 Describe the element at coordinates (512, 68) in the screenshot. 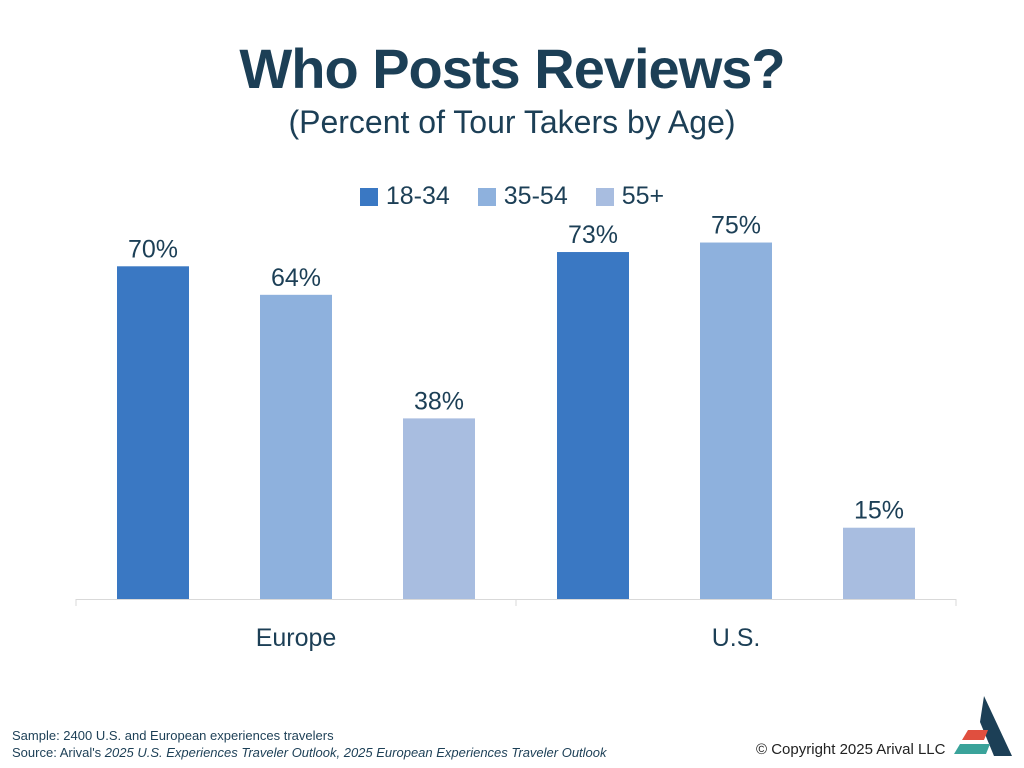

I see `chart-title: Who Posts Reviews?` at that location.